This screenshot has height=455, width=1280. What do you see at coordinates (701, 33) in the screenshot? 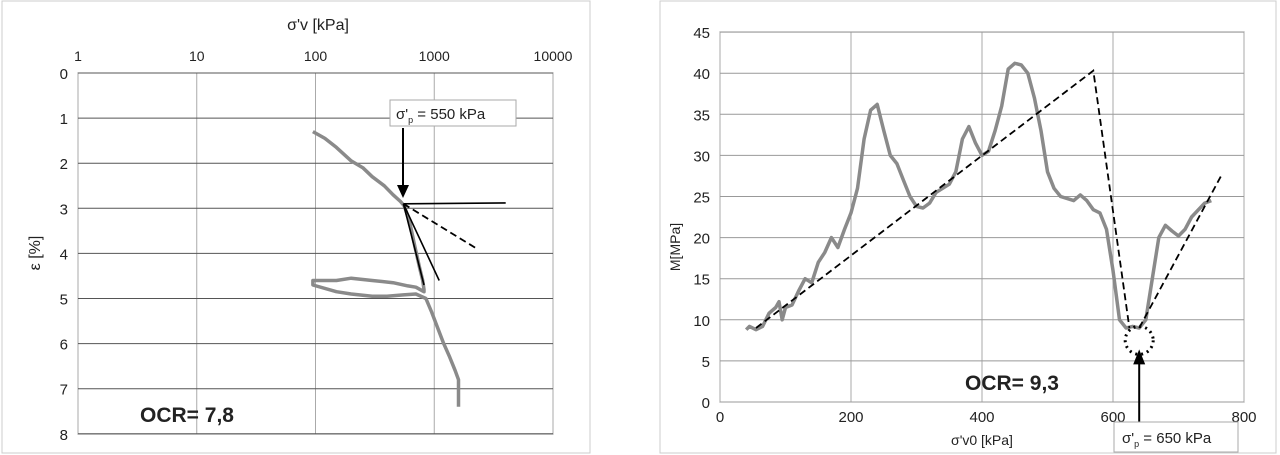
I see `y-tick-label: 45` at bounding box center [701, 33].